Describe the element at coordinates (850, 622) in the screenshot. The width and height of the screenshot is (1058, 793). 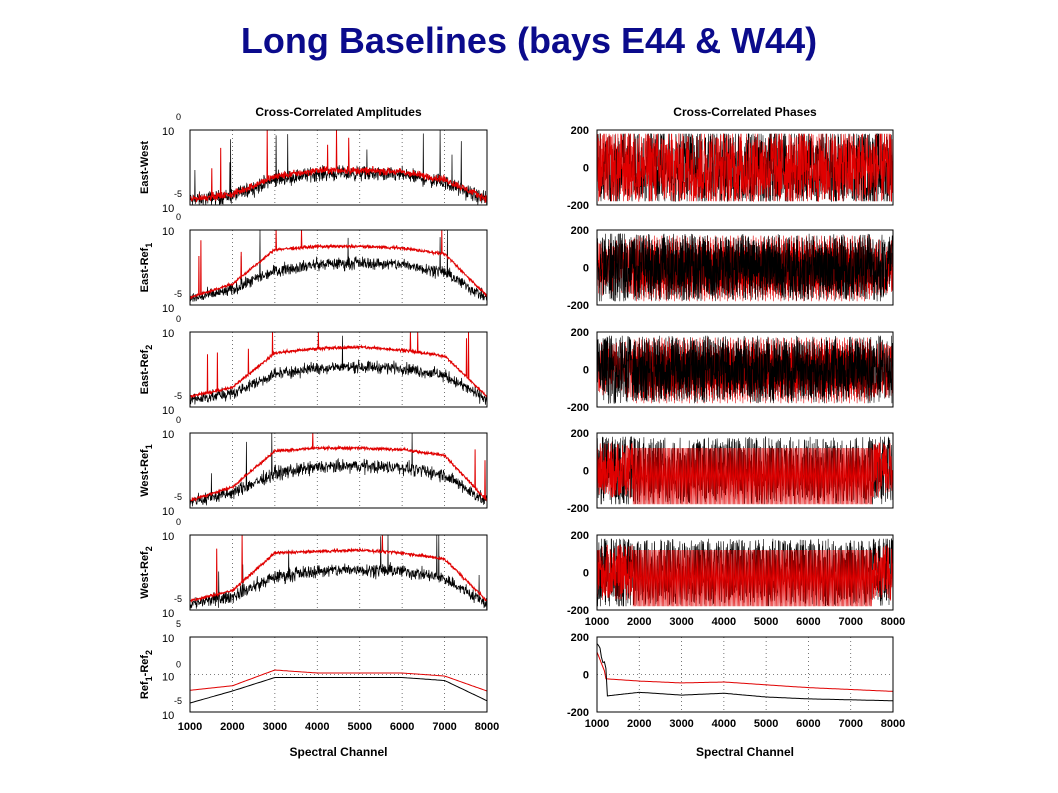
I see `x-tick-label: 7000` at that location.